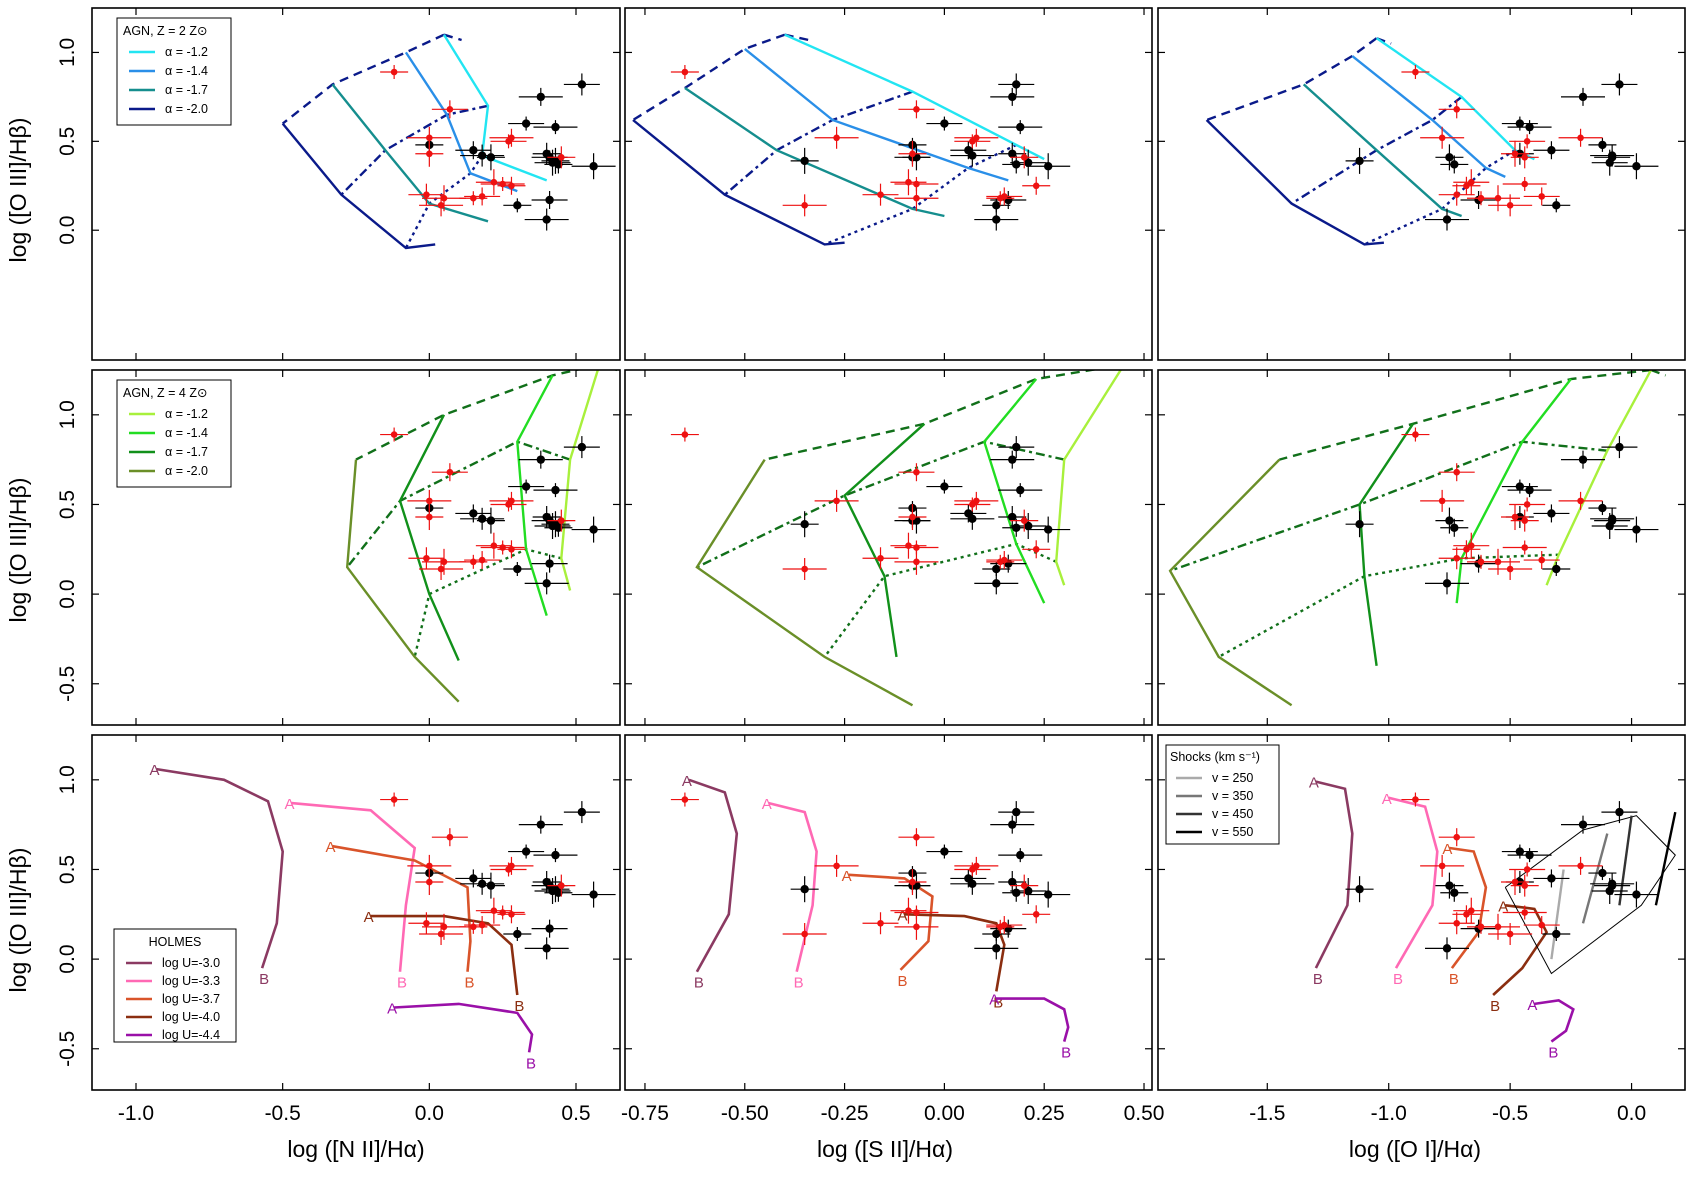  What do you see at coordinates (1232, 796) in the screenshot?
I see `legend-entry-label: v = 350` at bounding box center [1232, 796].